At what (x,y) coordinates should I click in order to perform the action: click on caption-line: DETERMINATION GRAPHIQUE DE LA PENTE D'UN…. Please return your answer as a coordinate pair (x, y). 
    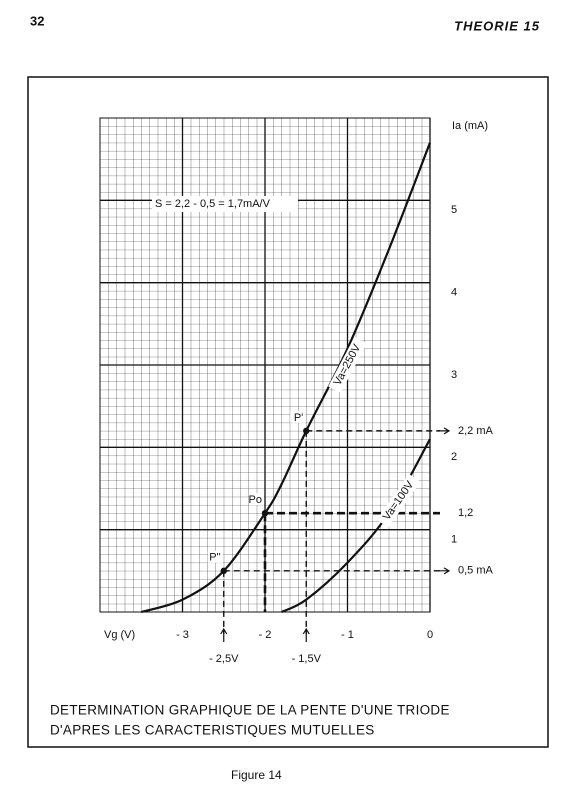
    Looking at the image, I should click on (250, 710).